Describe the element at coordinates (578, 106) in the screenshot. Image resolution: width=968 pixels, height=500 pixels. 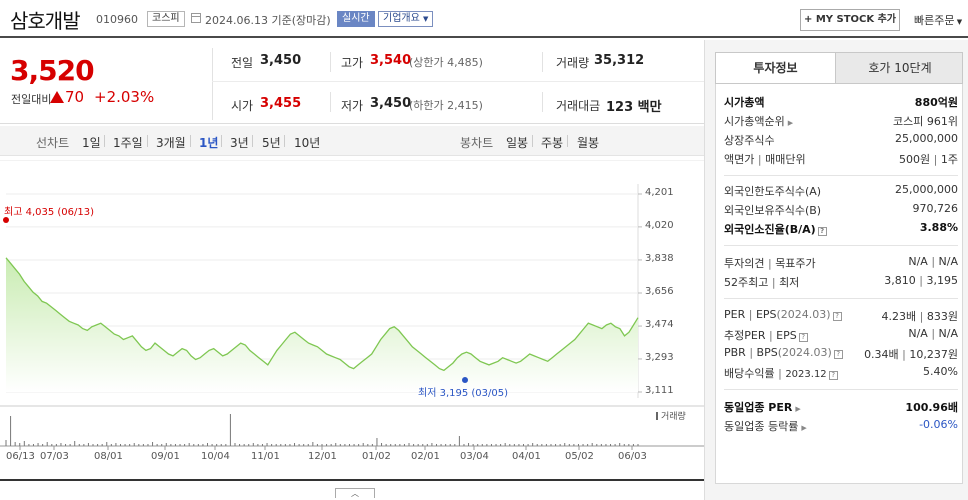
I see `amount-label: 거래대금` at that location.